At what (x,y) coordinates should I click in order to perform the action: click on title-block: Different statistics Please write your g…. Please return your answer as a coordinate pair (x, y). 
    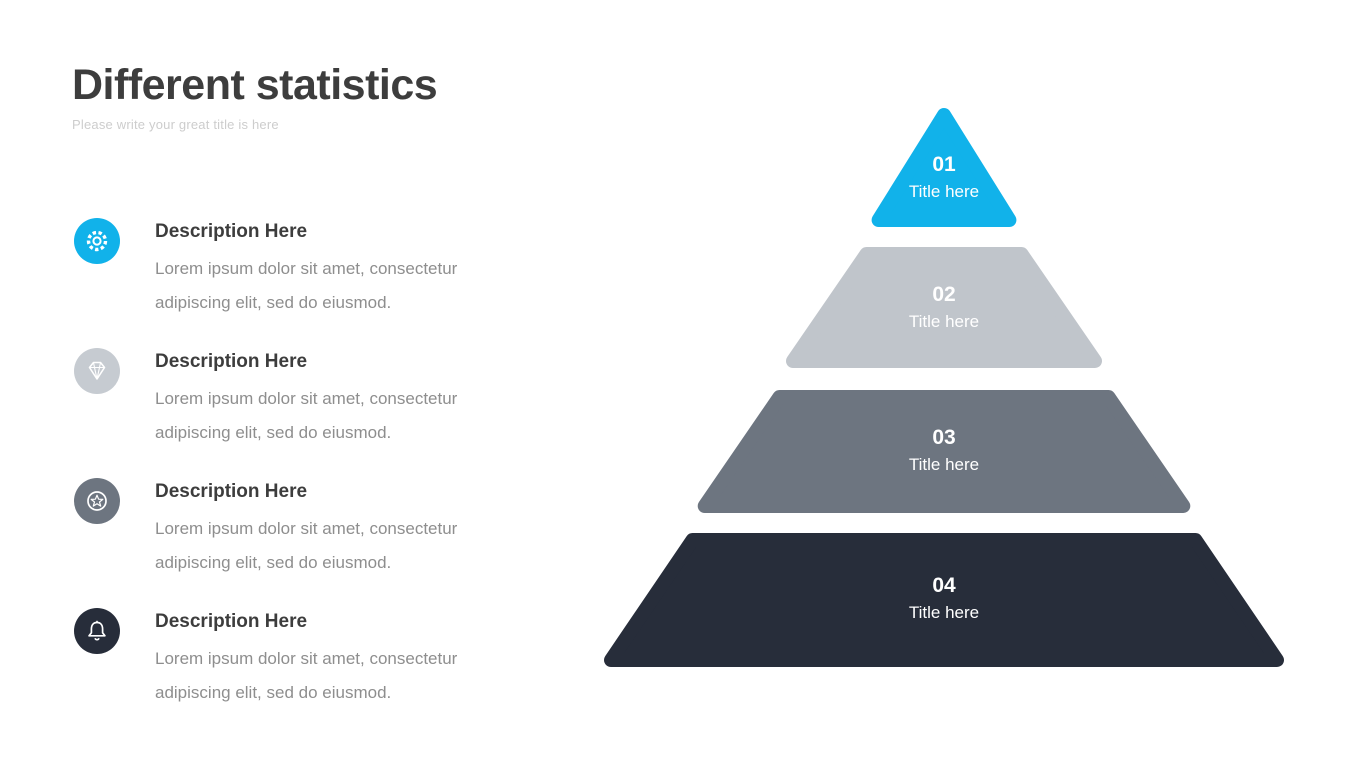
    Looking at the image, I should click on (255, 97).